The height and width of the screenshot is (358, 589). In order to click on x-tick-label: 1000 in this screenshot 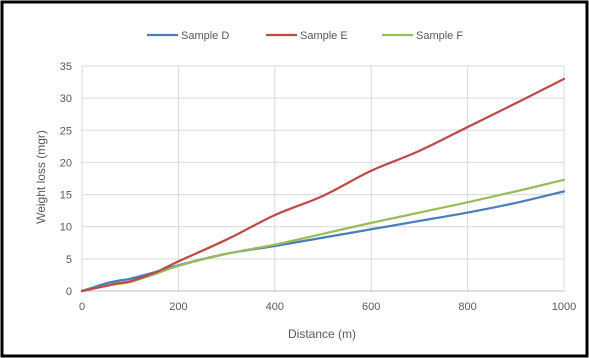, I will do `click(564, 307)`.